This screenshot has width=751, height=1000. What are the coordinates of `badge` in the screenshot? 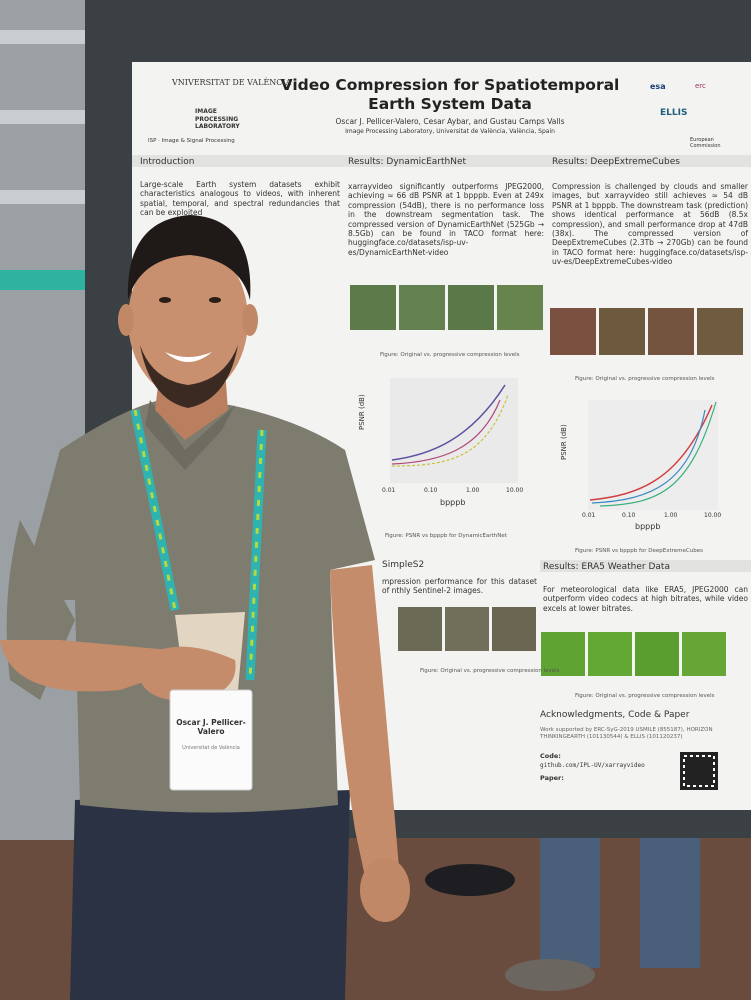 It's located at (211, 740).